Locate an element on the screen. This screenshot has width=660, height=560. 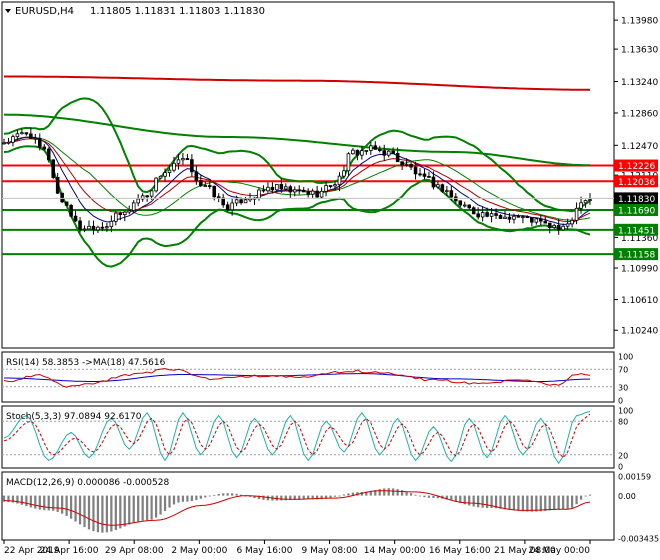
macd-pane-frame is located at coordinates (308, 506).